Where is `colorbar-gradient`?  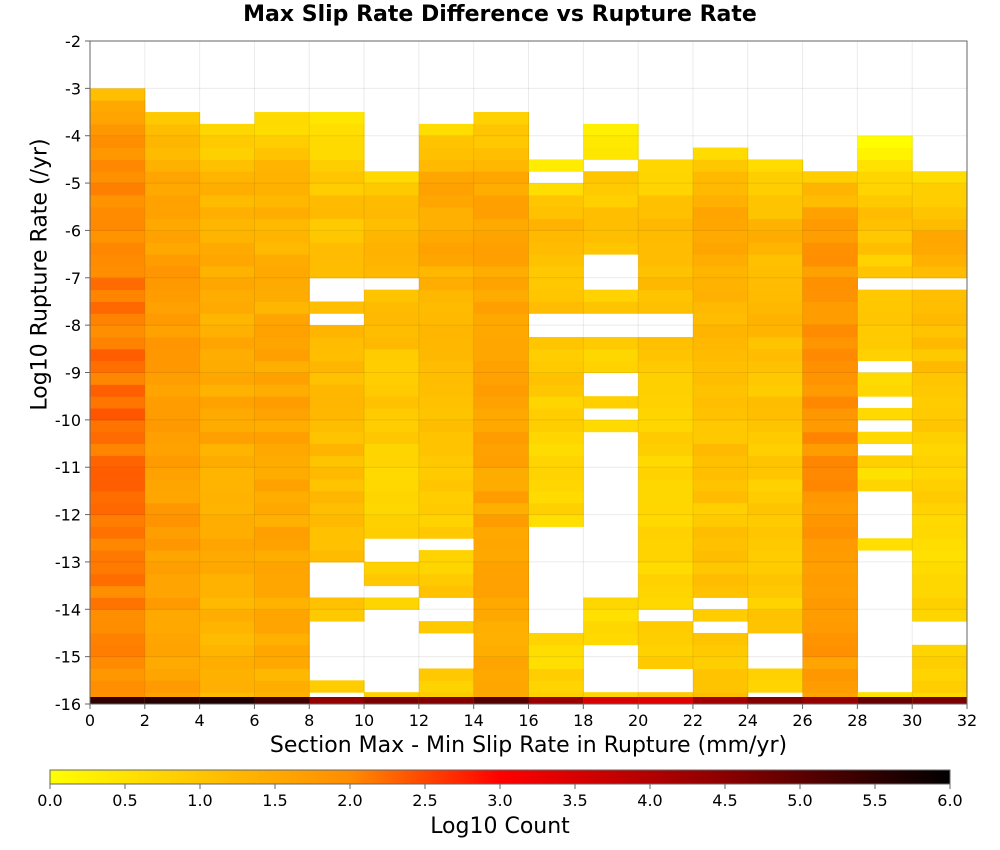
colorbar-gradient is located at coordinates (500, 777).